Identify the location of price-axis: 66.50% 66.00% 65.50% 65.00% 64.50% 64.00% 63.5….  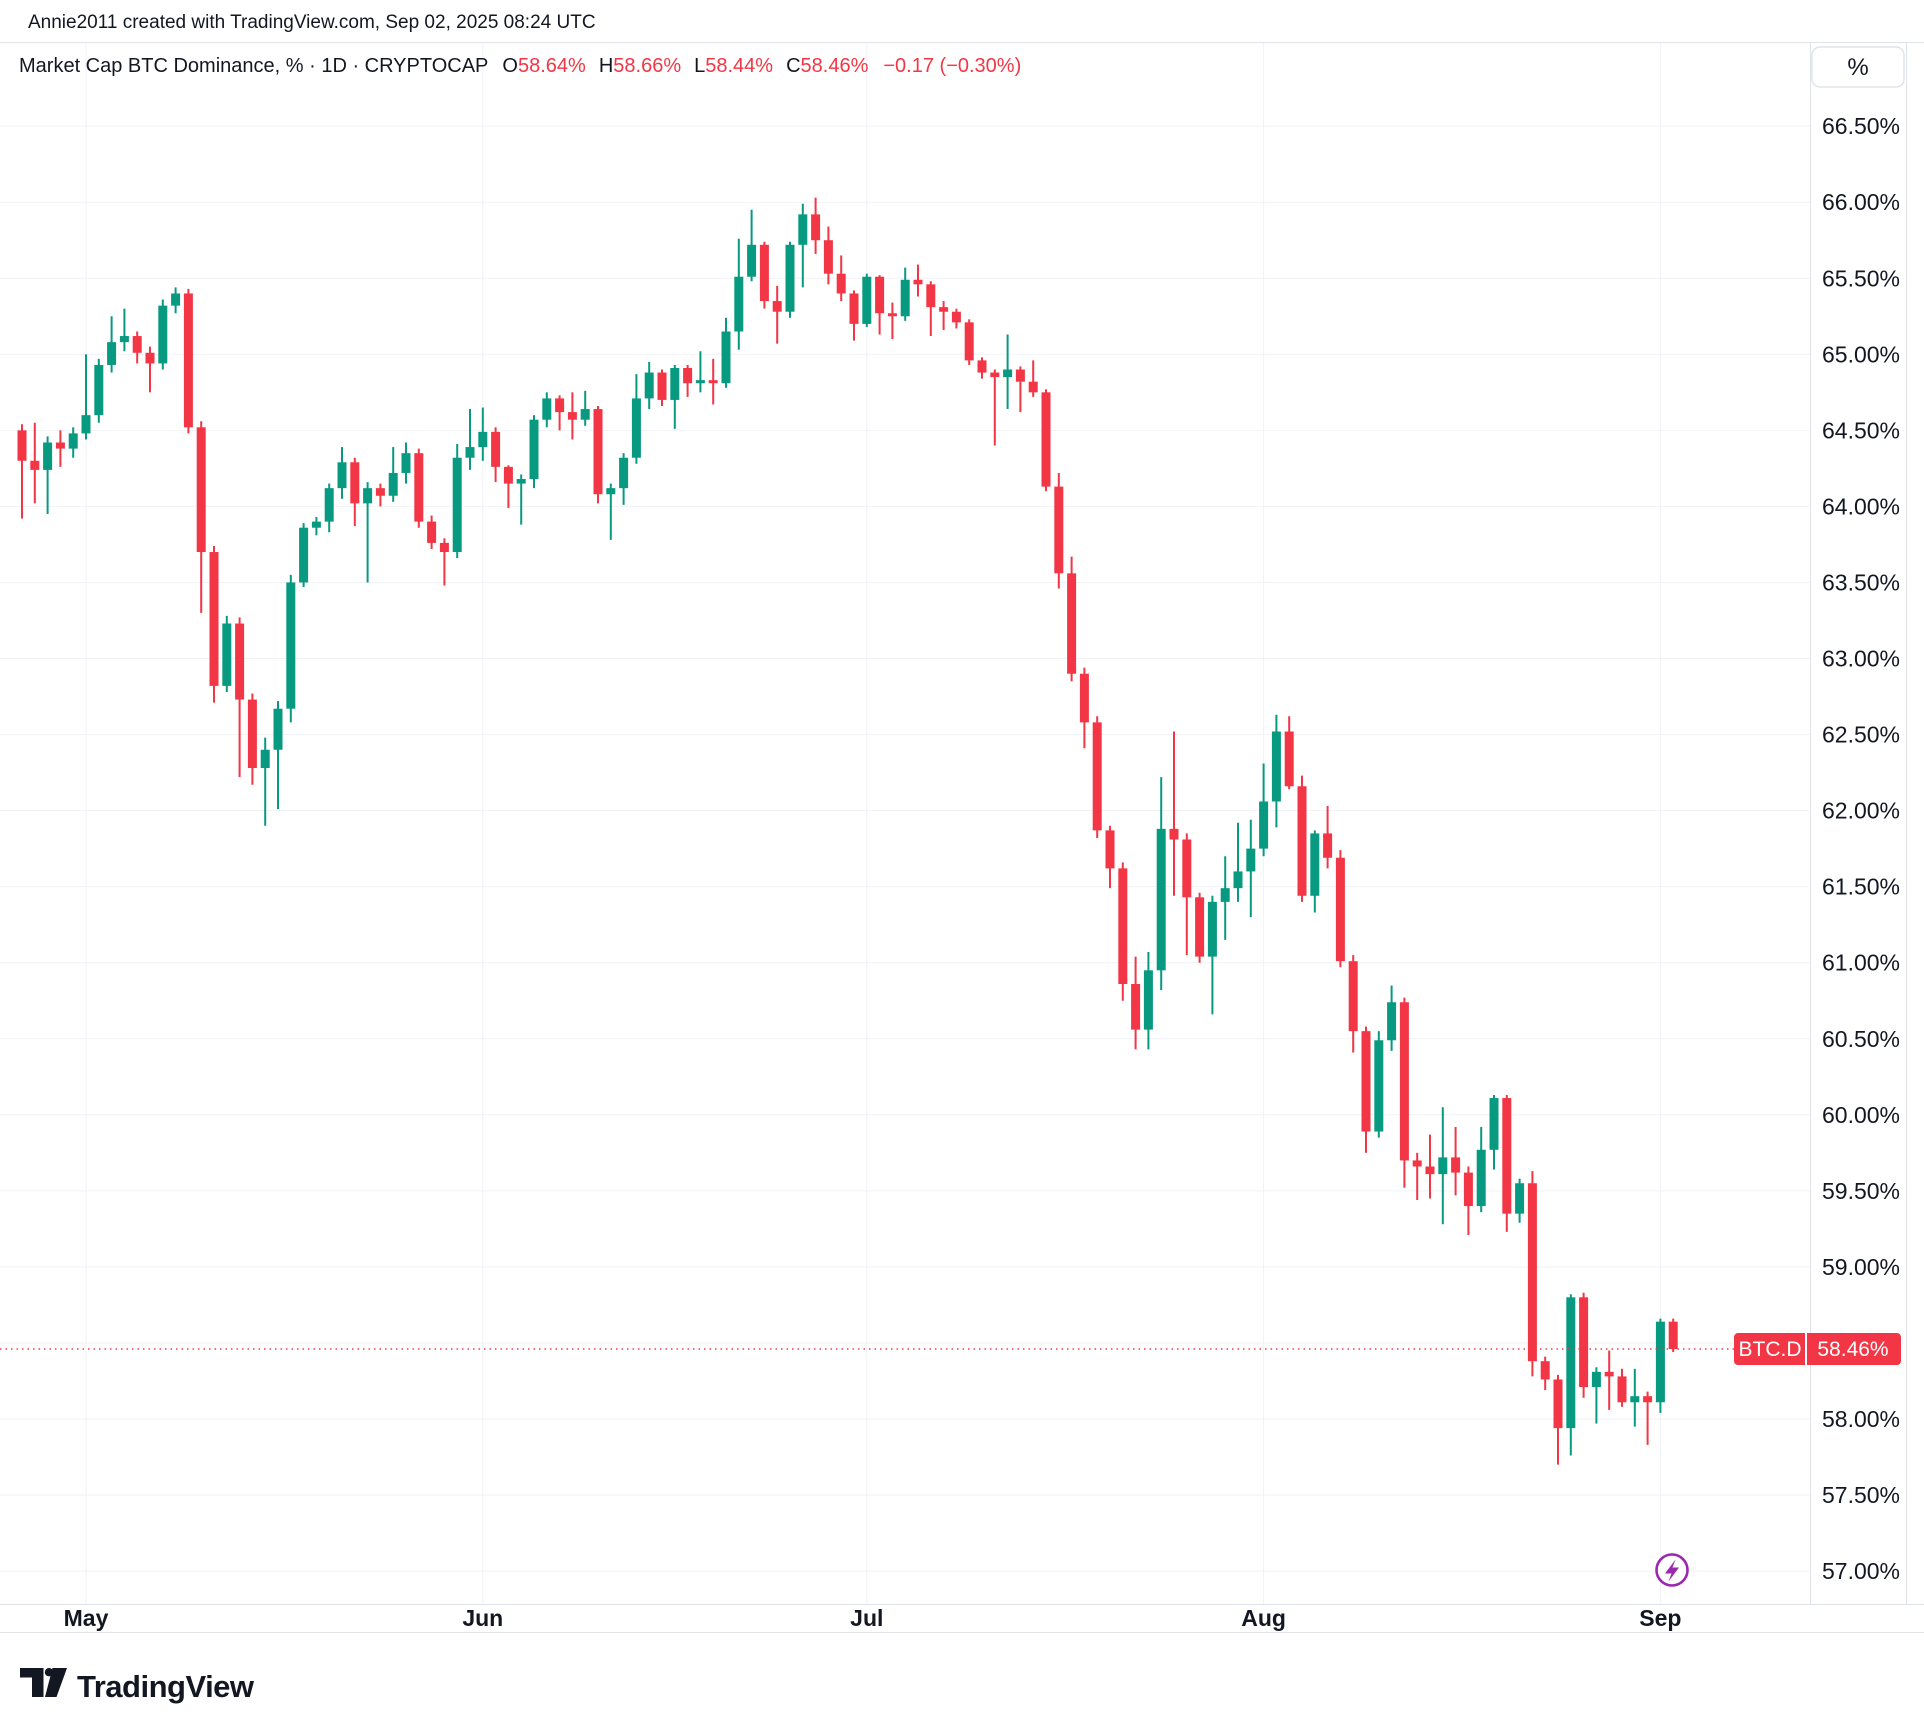
(1861, 848).